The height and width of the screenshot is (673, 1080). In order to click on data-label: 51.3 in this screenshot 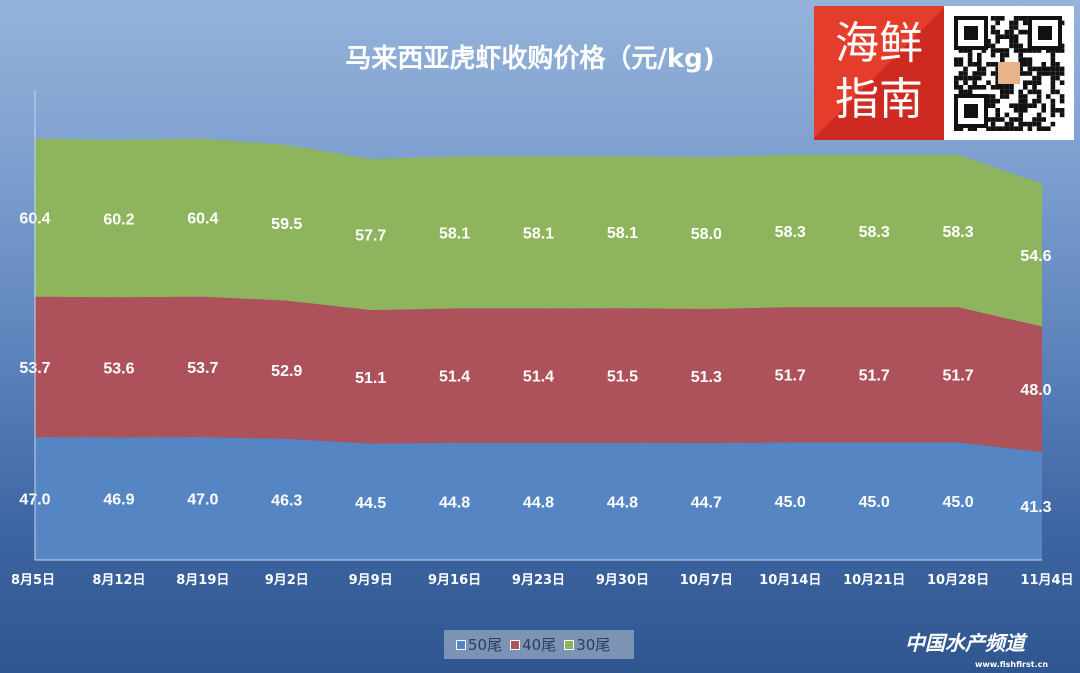, I will do `click(706, 377)`.